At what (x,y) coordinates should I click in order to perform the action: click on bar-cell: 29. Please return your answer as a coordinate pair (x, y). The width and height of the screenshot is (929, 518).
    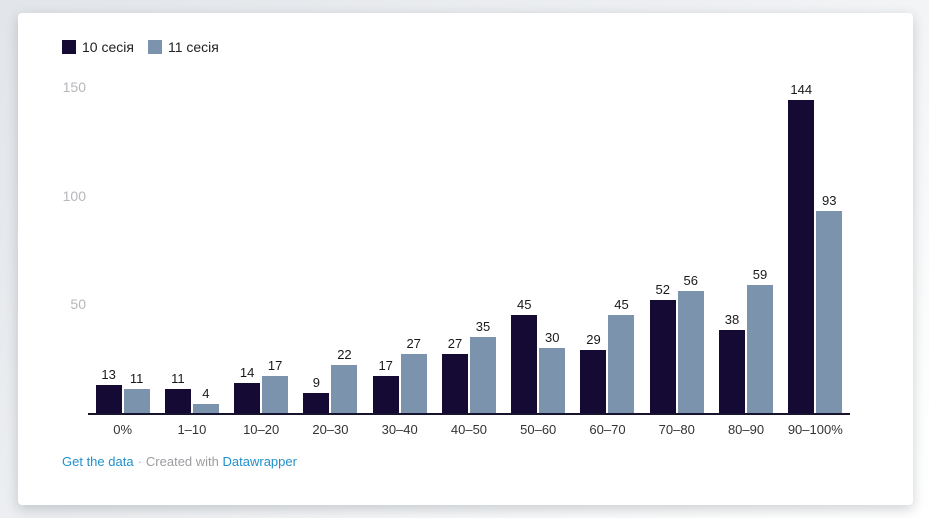
    Looking at the image, I should click on (593, 372).